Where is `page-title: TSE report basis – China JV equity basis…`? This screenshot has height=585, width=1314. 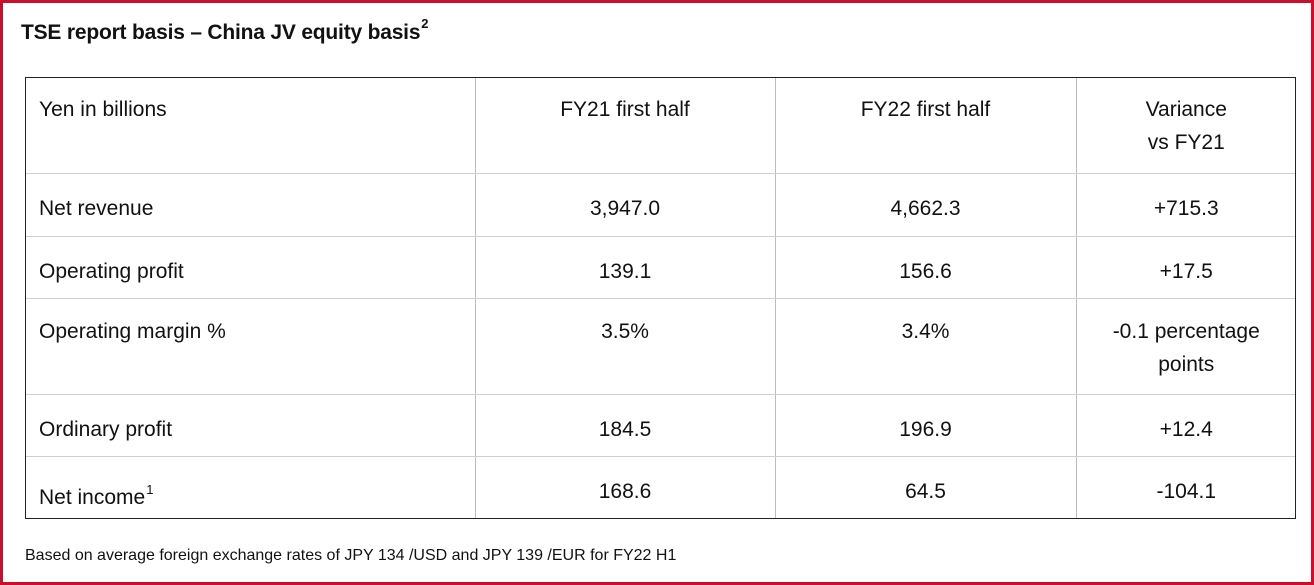 page-title: TSE report basis – China JV equity basis… is located at coordinates (225, 30).